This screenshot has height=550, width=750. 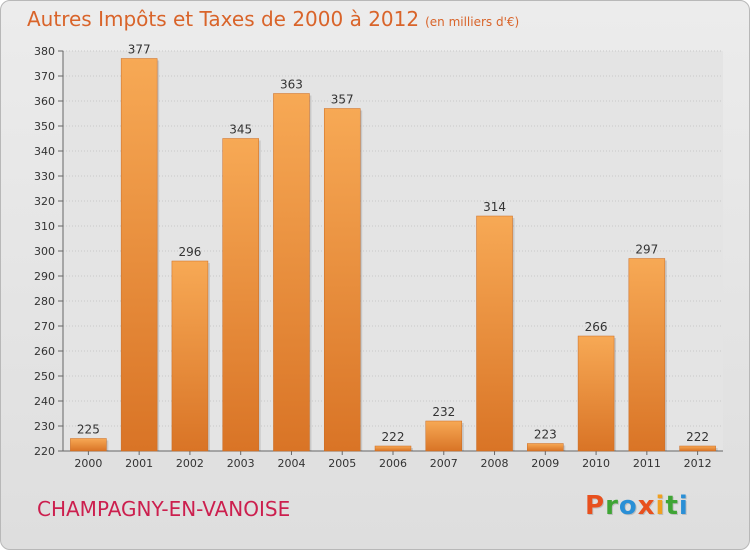 What do you see at coordinates (595, 506) in the screenshot?
I see `logo-letter: P` at bounding box center [595, 506].